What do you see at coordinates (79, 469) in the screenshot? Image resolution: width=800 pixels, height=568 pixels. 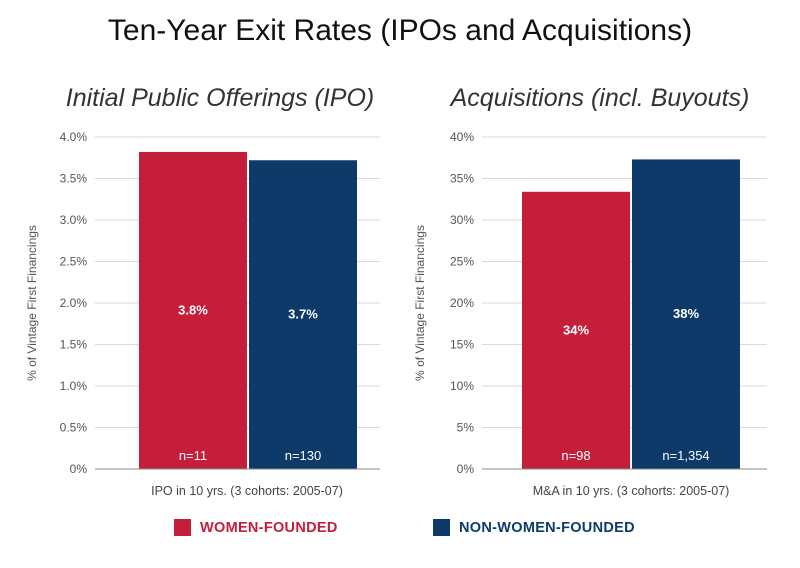 I see `ipo-y-tick-label: 0%` at bounding box center [79, 469].